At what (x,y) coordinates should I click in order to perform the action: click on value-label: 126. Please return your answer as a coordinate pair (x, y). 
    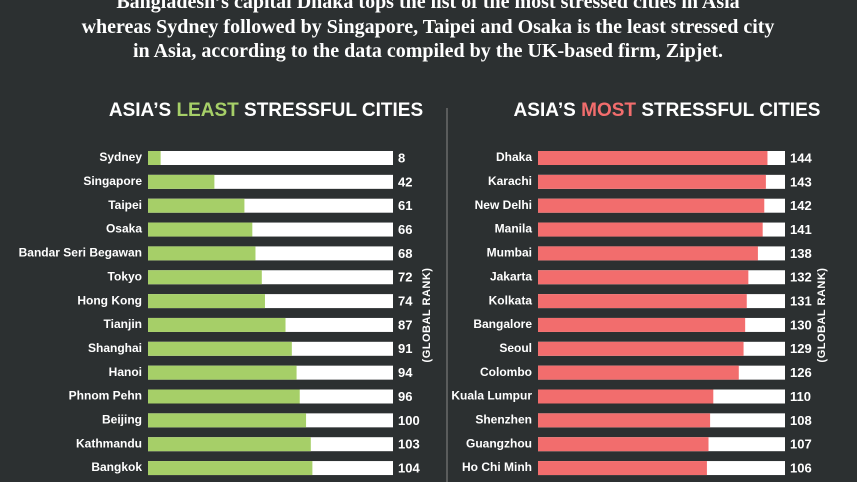
    Looking at the image, I should click on (801, 372).